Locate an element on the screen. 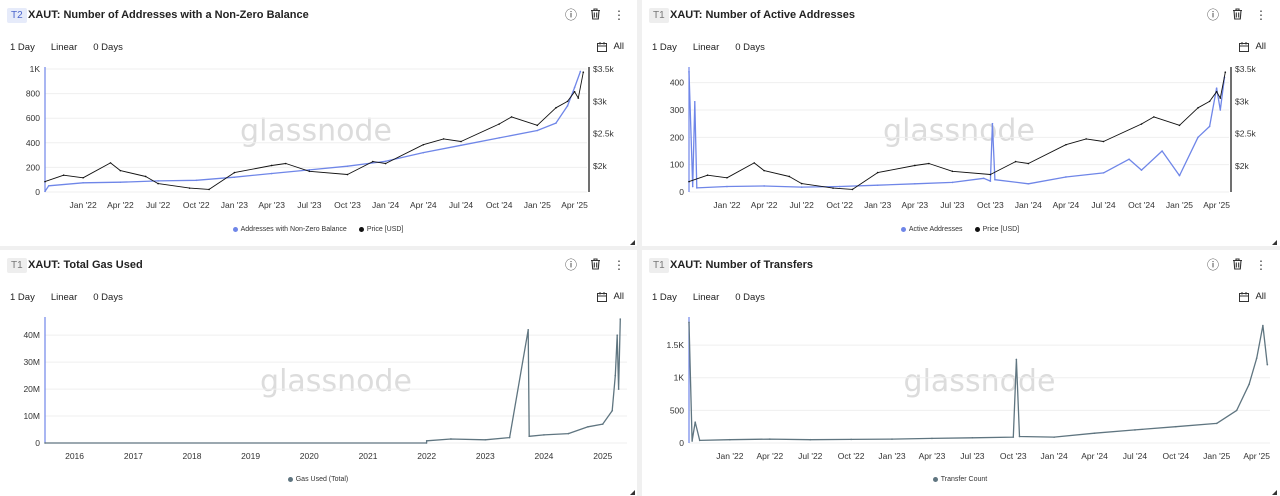 The height and width of the screenshot is (496, 1280). legend-label: Gas Used (Total) is located at coordinates (322, 479).